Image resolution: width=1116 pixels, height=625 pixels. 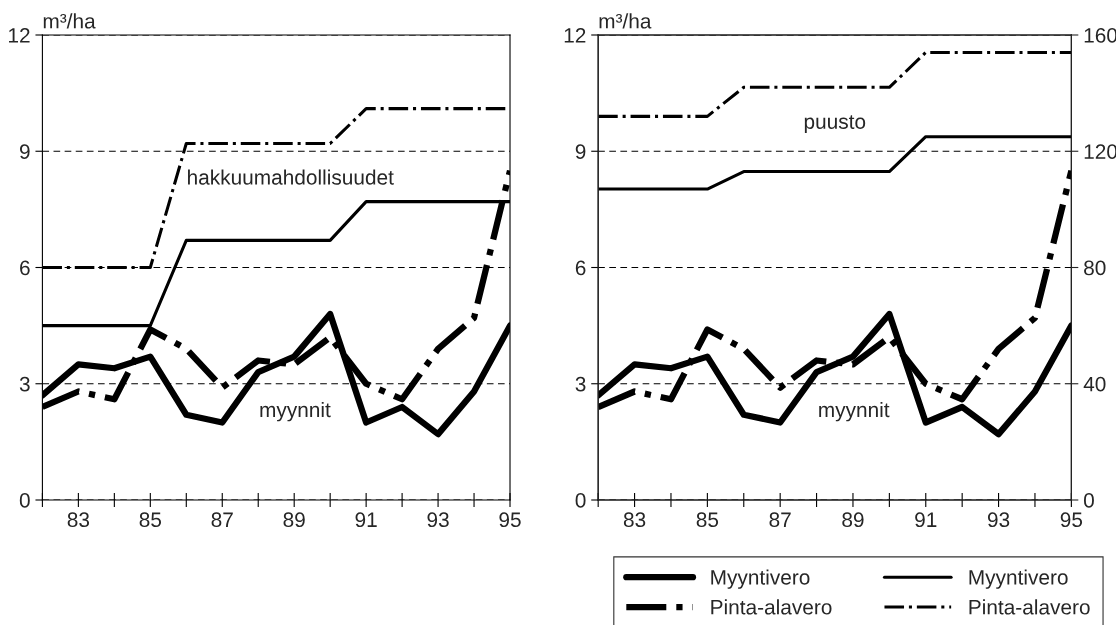 What do you see at coordinates (291, 177) in the screenshot?
I see `annotation: hakkuumahdollisuudet` at bounding box center [291, 177].